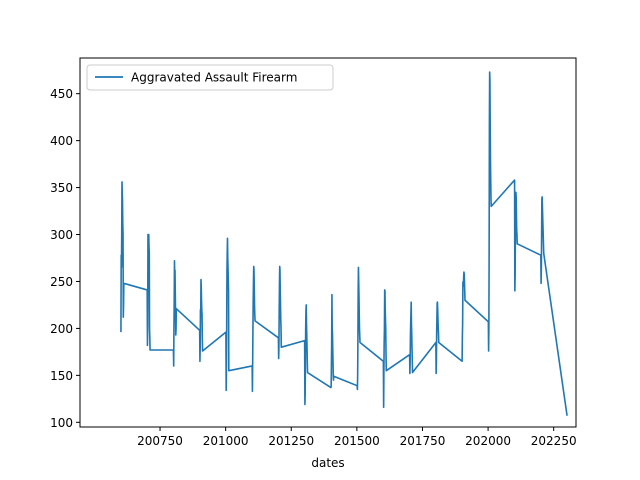 Image resolution: width=640 pixels, height=480 pixels. Describe the element at coordinates (226, 441) in the screenshot. I see `x-tick-label: 201000` at that location.